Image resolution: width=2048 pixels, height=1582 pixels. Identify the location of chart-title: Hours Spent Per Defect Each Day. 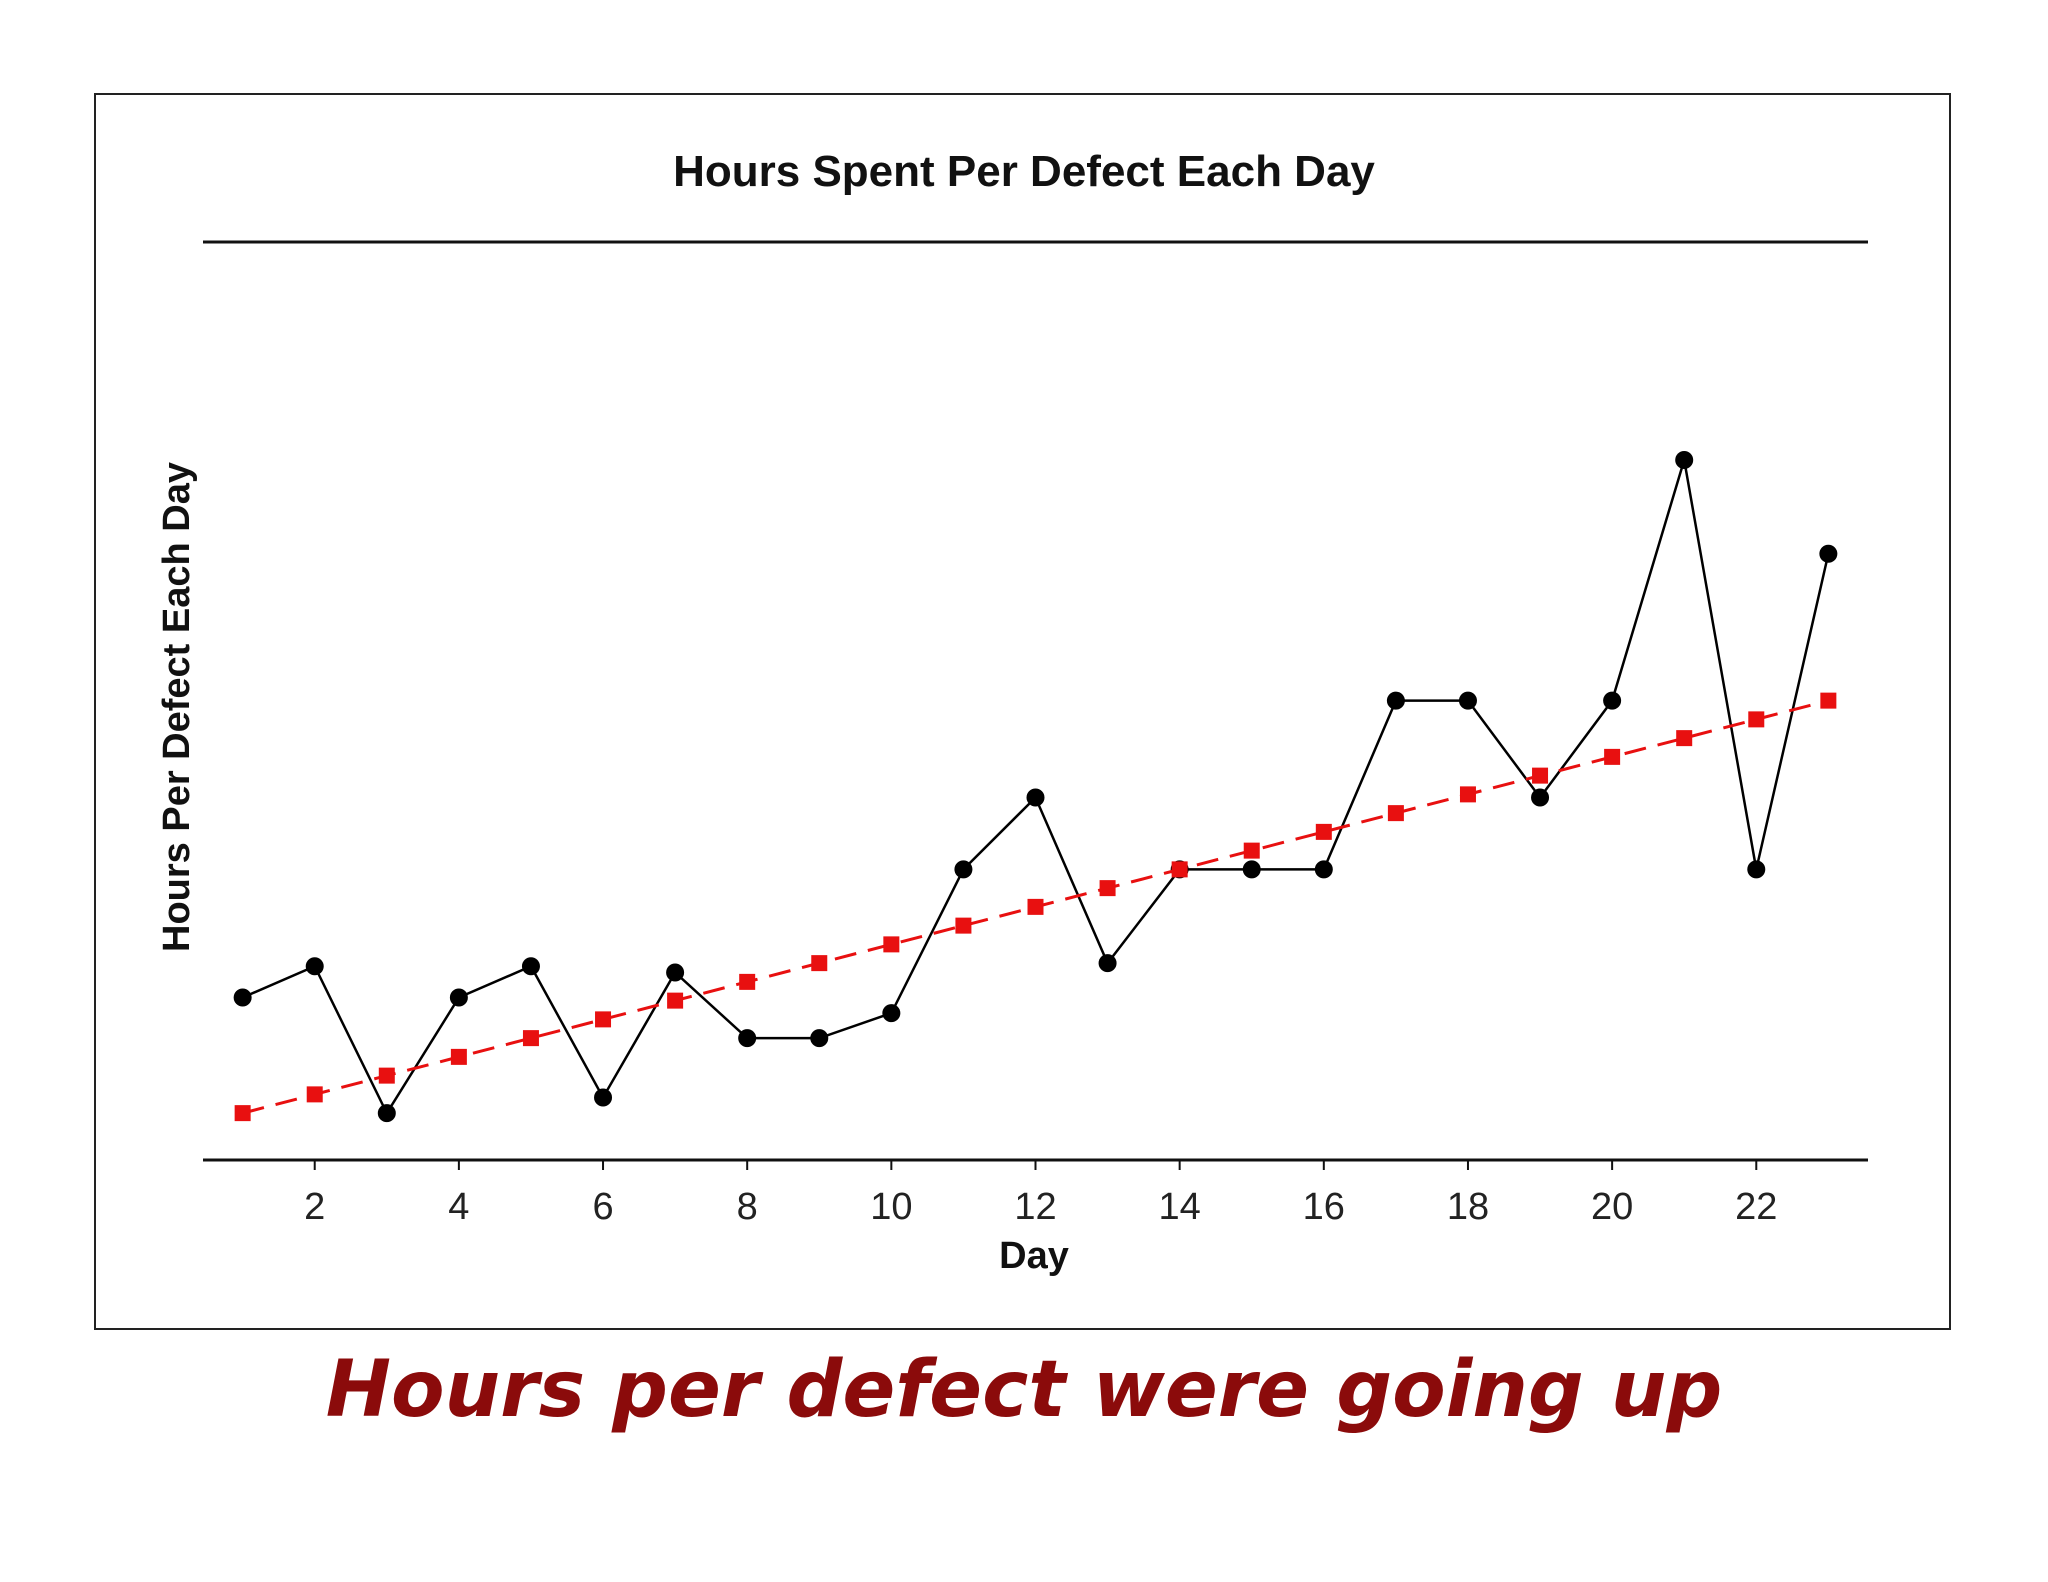
(1024, 171).